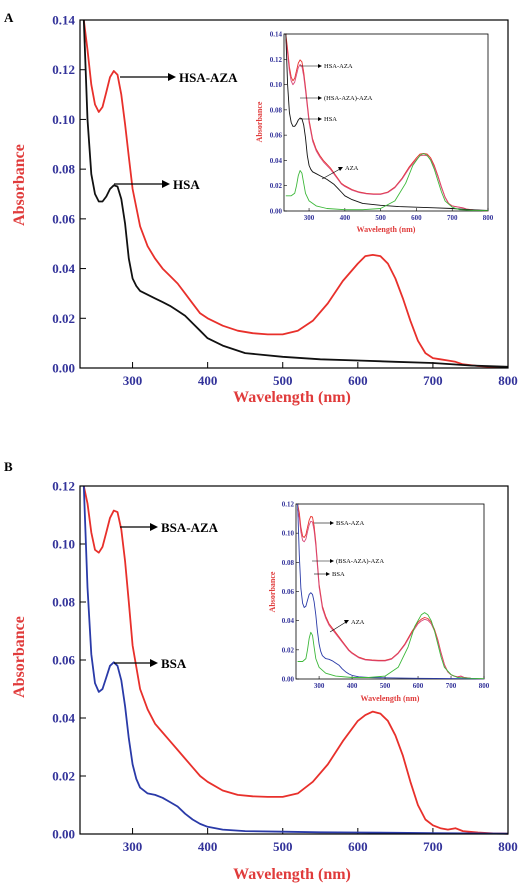 This screenshot has width=518, height=887. Describe the element at coordinates (19, 657) in the screenshot. I see `panel-b-ylabel: Absorbance` at that location.